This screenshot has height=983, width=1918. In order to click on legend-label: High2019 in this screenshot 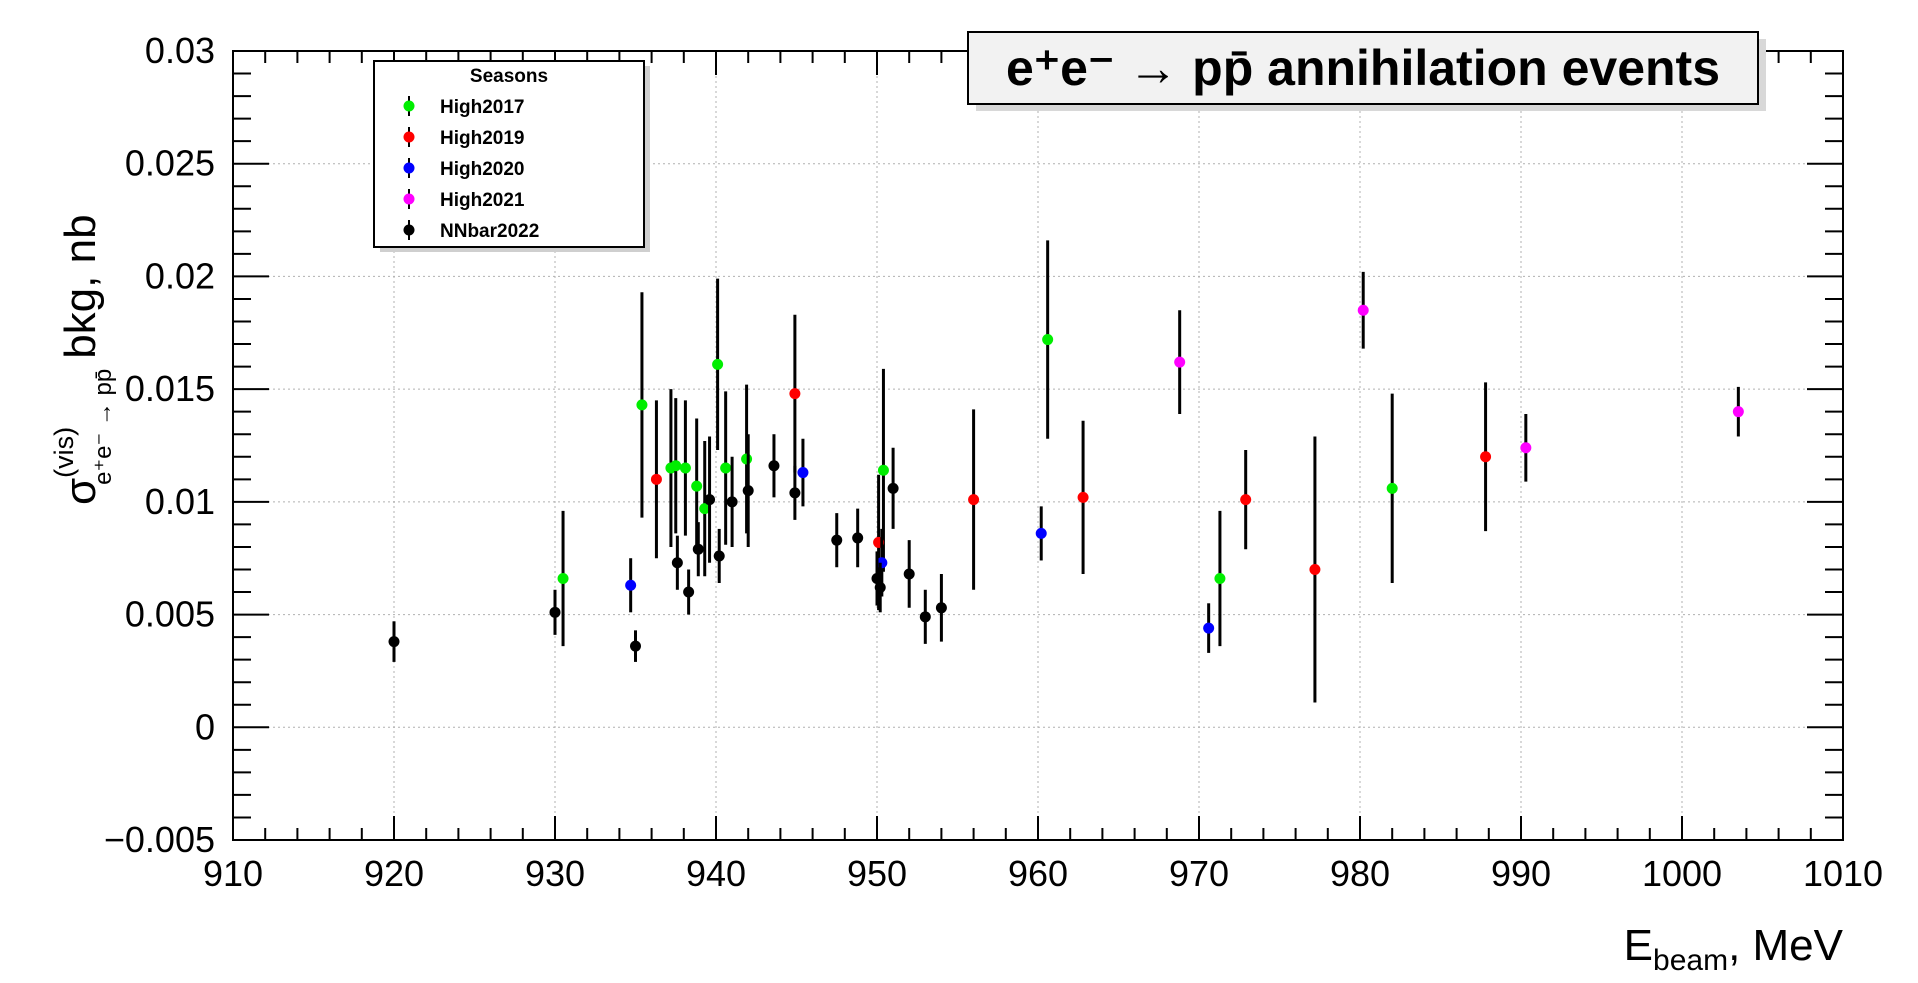, I will do `click(482, 138)`.